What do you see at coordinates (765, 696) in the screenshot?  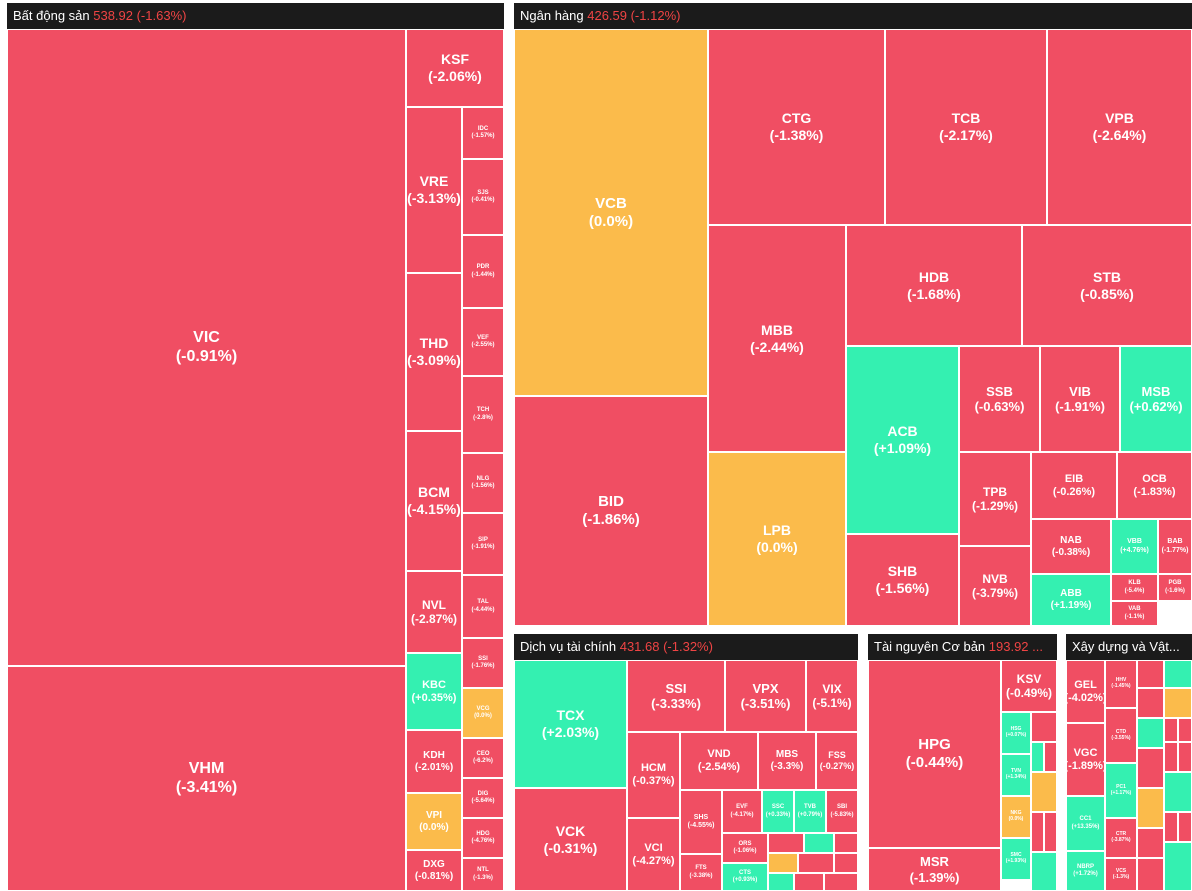 I see `stock-tile: VPX (-3.51%)` at bounding box center [765, 696].